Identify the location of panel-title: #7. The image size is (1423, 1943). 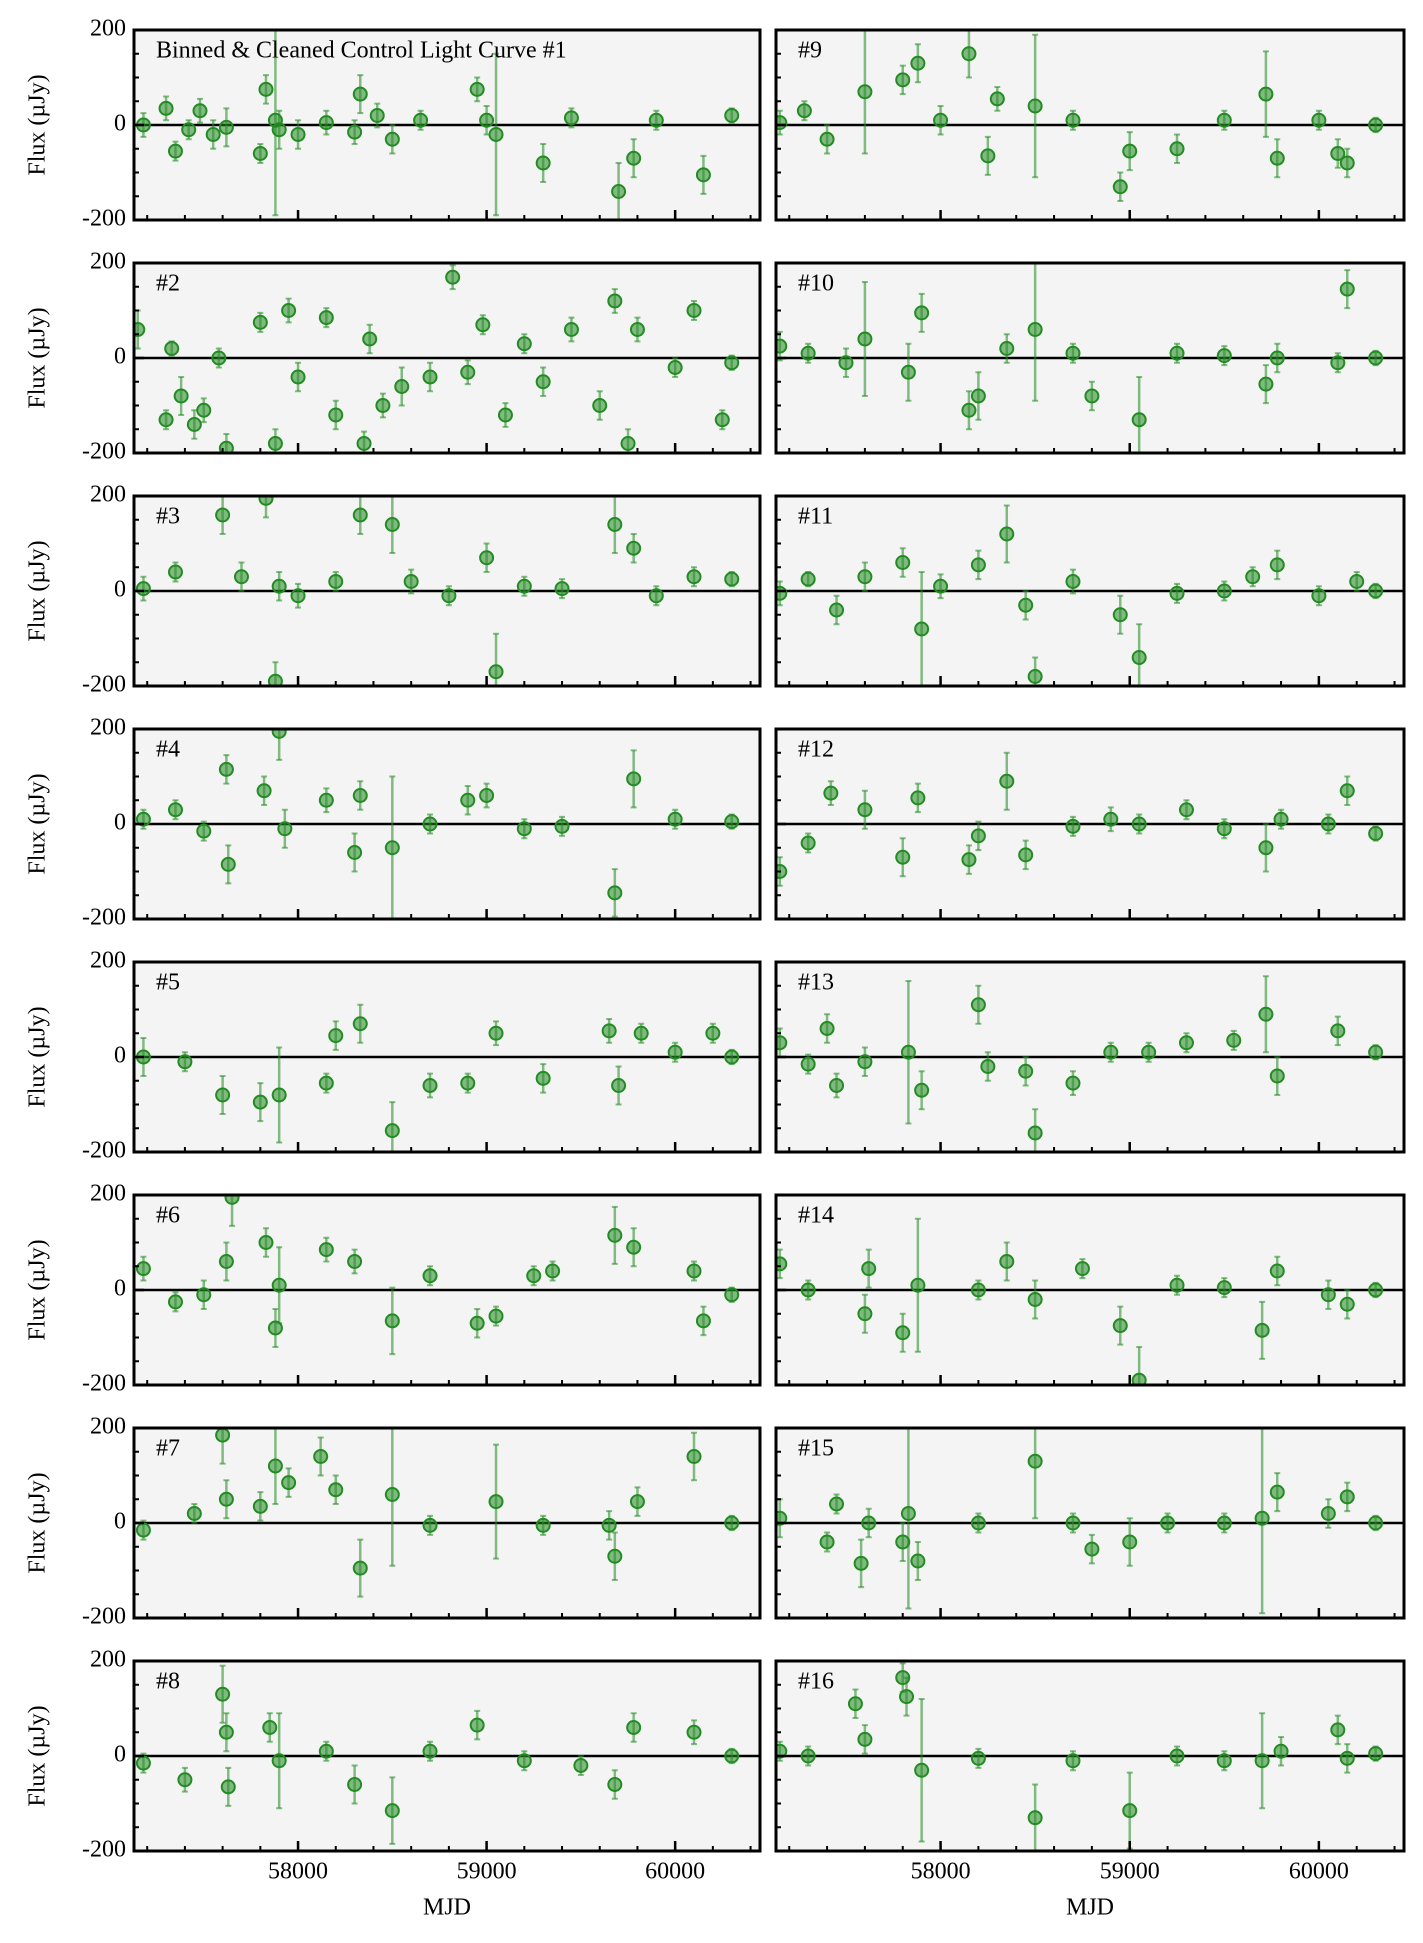
(168, 1449).